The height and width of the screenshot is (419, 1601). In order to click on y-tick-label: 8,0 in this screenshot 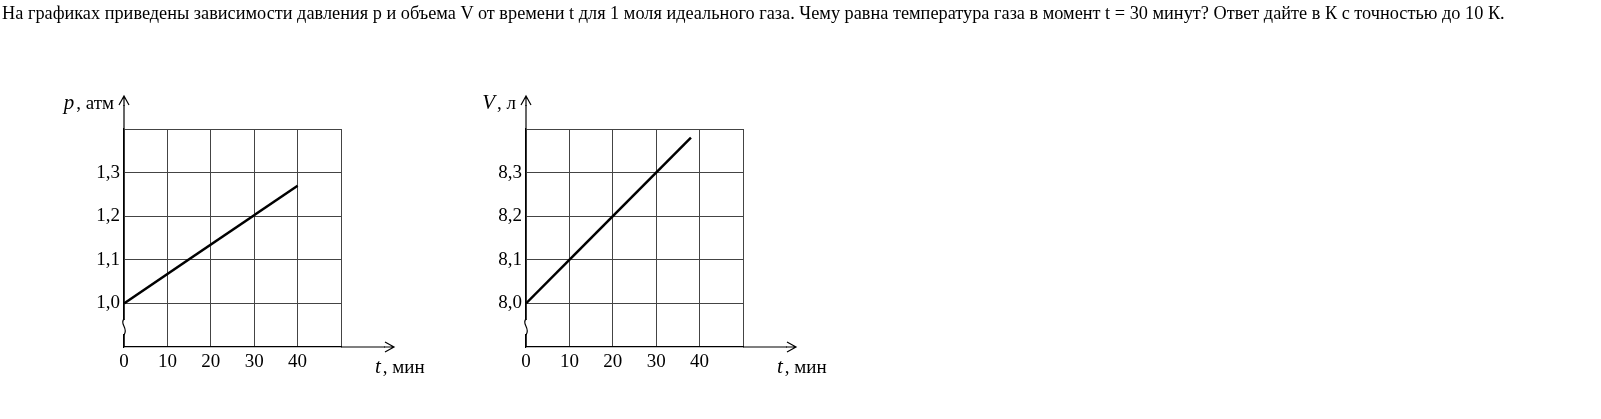, I will do `click(510, 302)`.